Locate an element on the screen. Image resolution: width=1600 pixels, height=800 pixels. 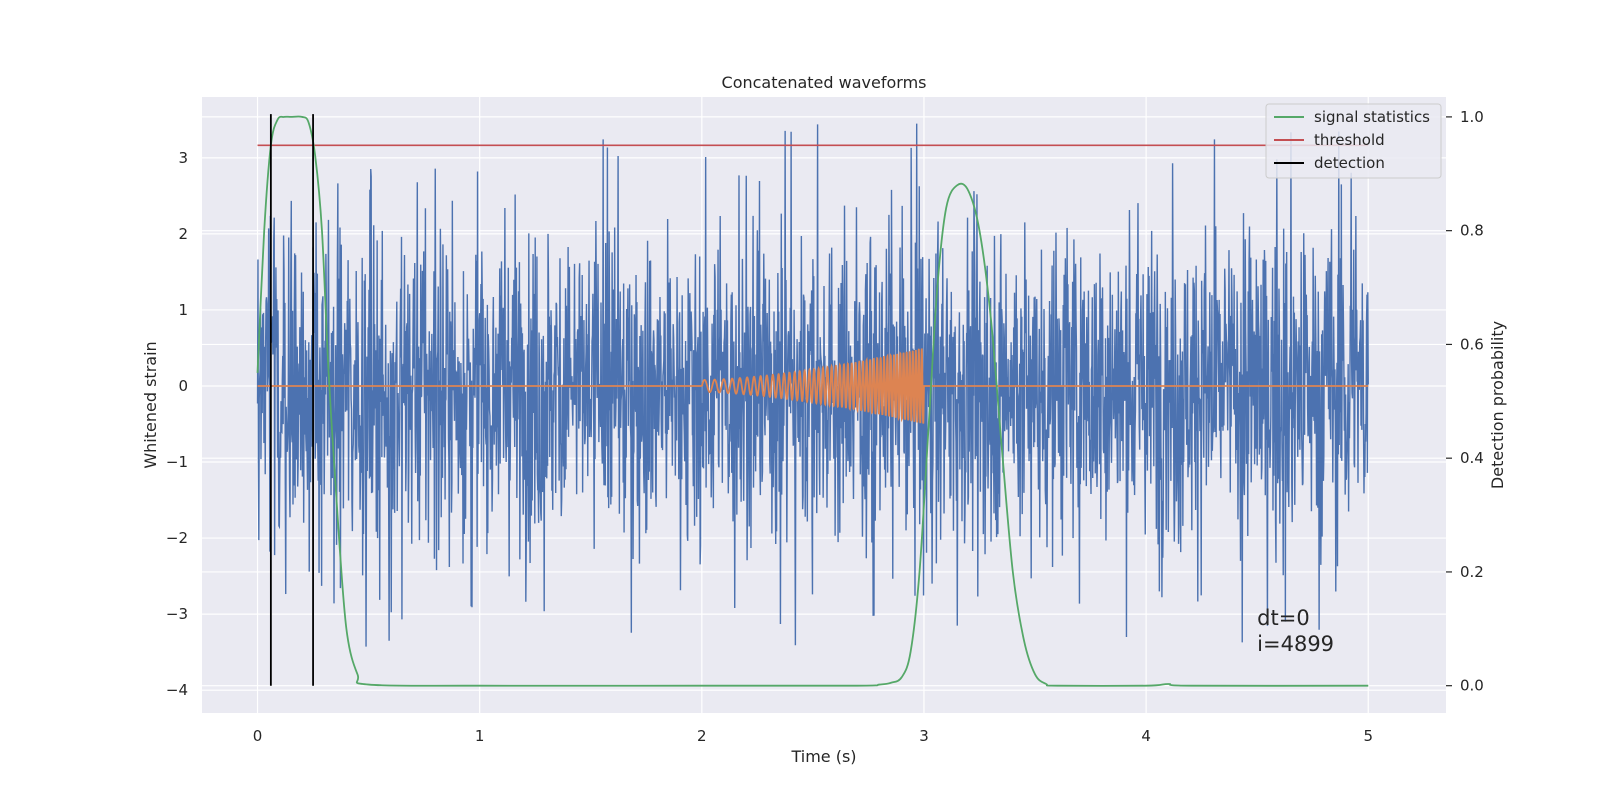
y-tick-label-2: −2 is located at coordinates (177, 538).